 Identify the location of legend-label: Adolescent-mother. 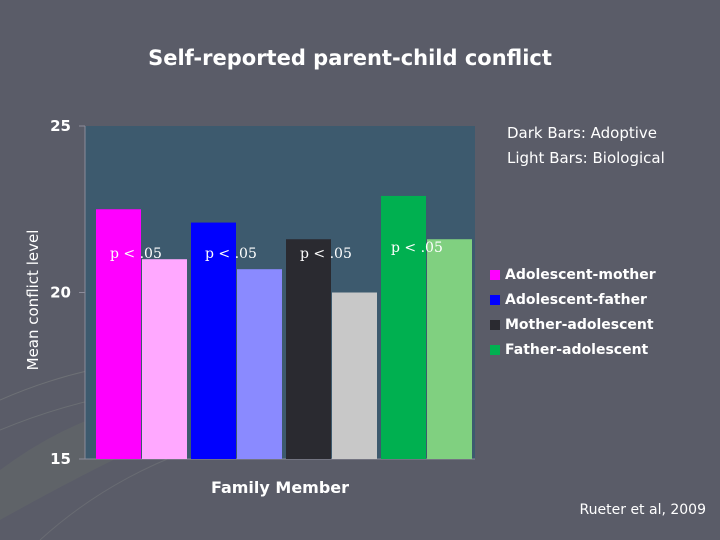
(580, 274).